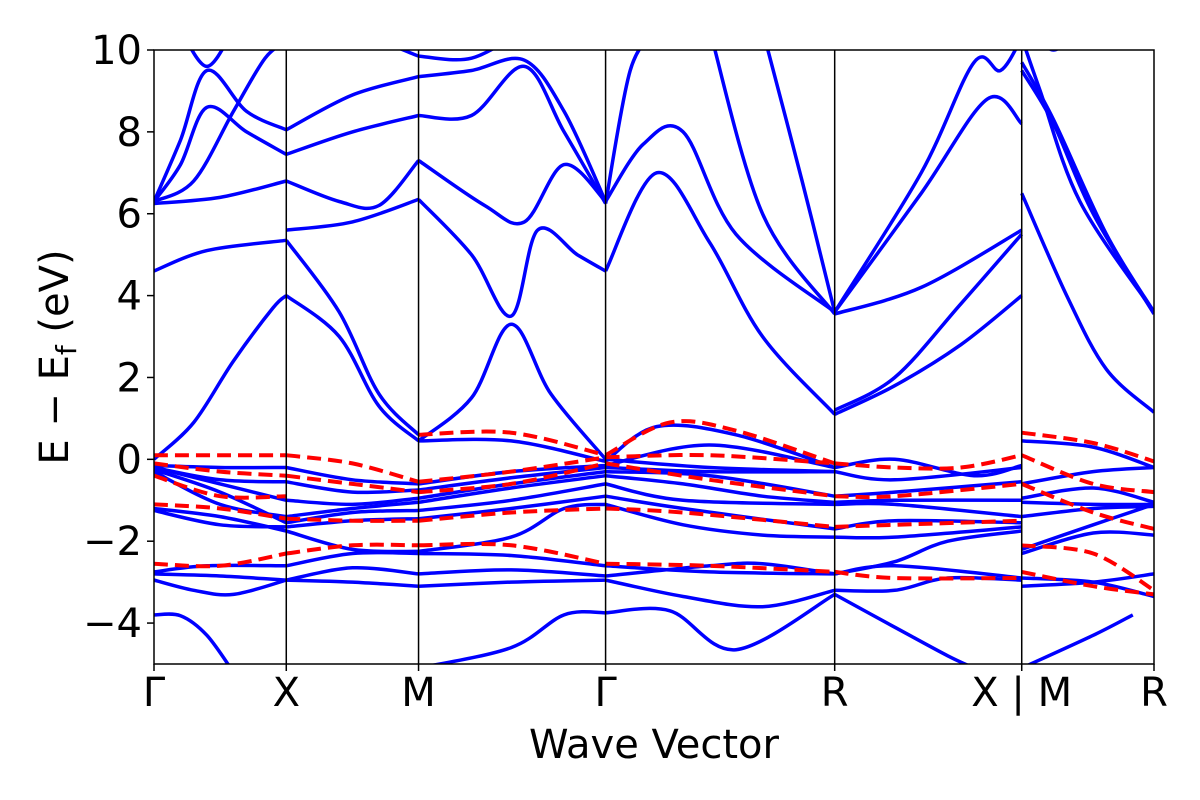 This screenshot has width=1200, height=800. What do you see at coordinates (605, 693) in the screenshot?
I see `x-tick-label: Γ` at bounding box center [605, 693].